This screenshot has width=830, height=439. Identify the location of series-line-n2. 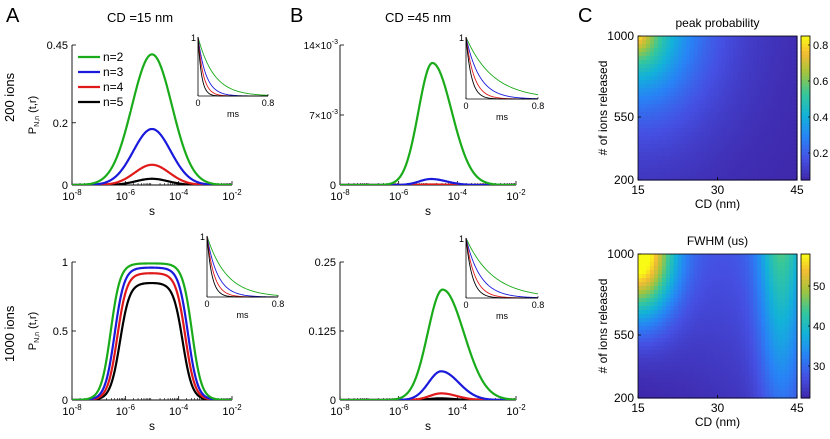
(152, 119).